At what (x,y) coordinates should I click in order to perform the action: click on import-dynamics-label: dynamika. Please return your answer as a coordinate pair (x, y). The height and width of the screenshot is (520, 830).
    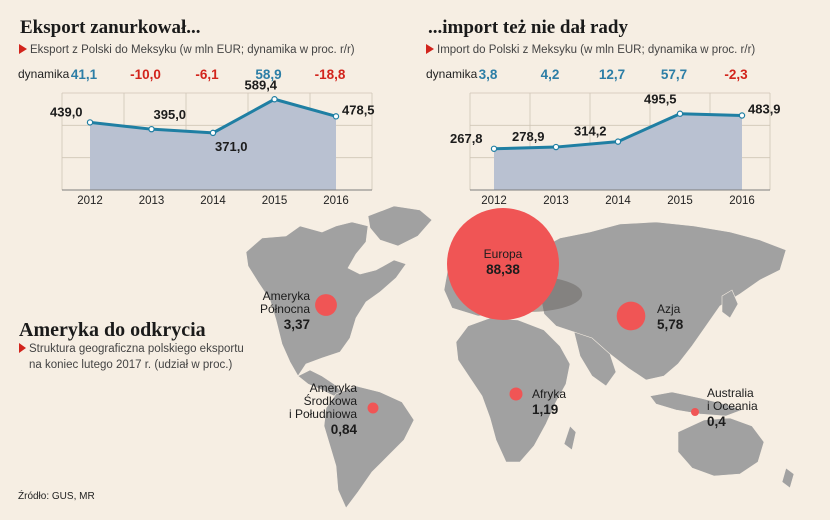
    Looking at the image, I should click on (452, 74).